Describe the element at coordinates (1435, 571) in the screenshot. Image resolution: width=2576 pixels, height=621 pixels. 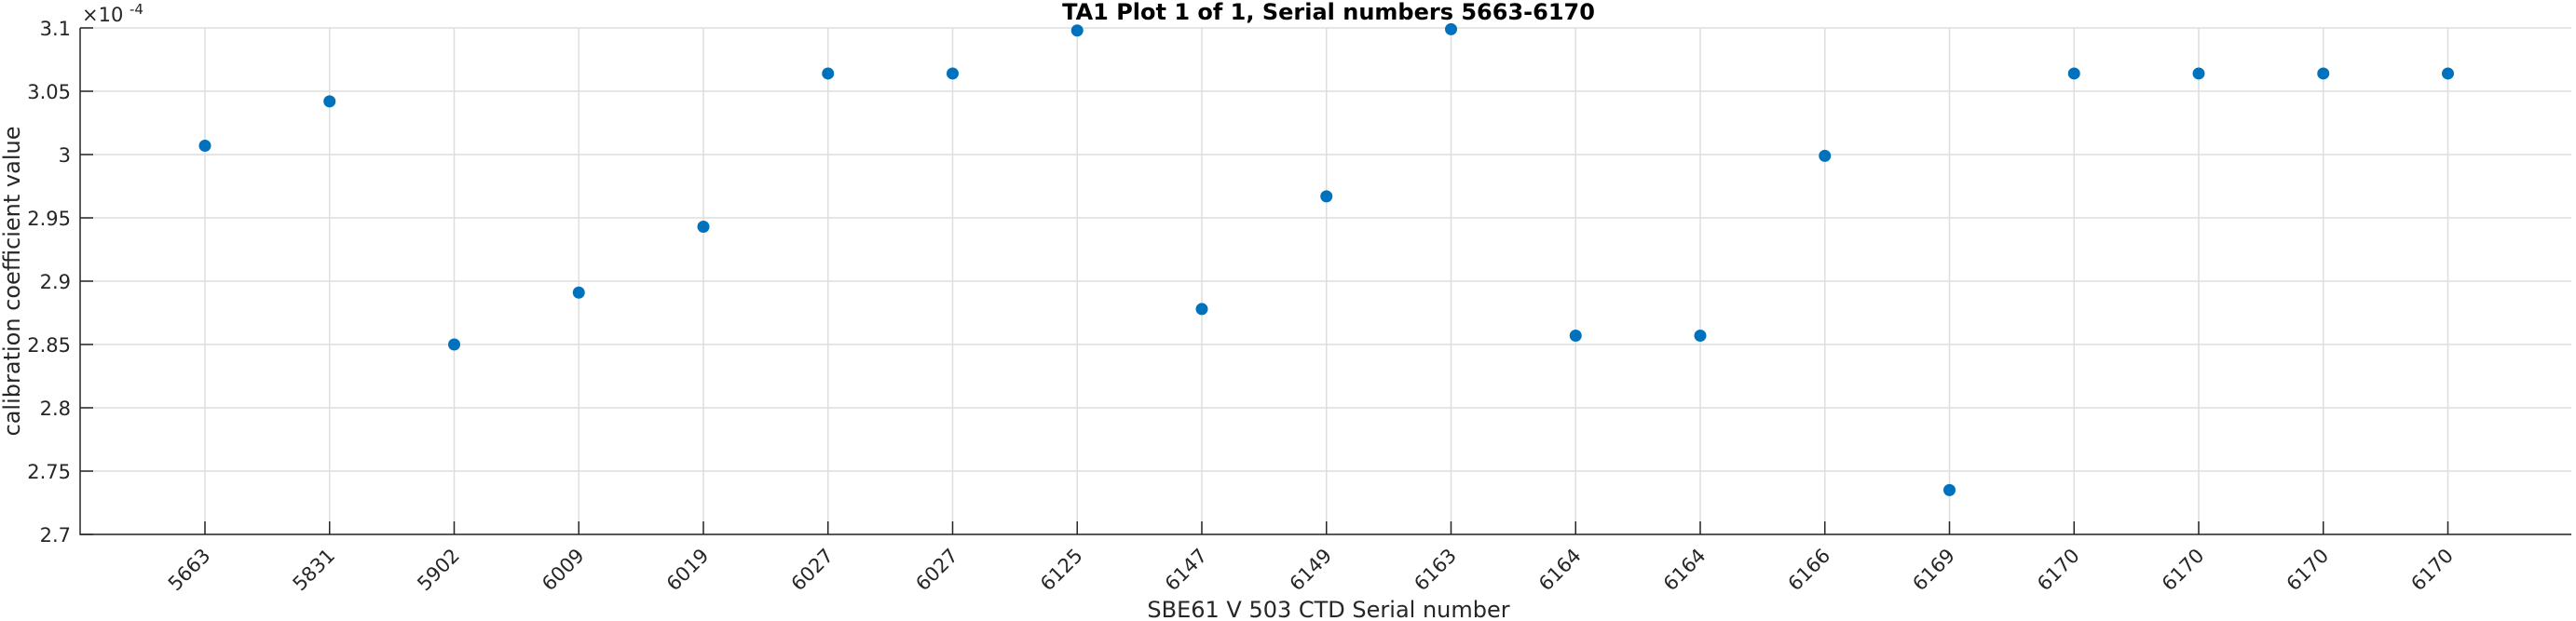
I see `x-tick-label: 6163` at that location.